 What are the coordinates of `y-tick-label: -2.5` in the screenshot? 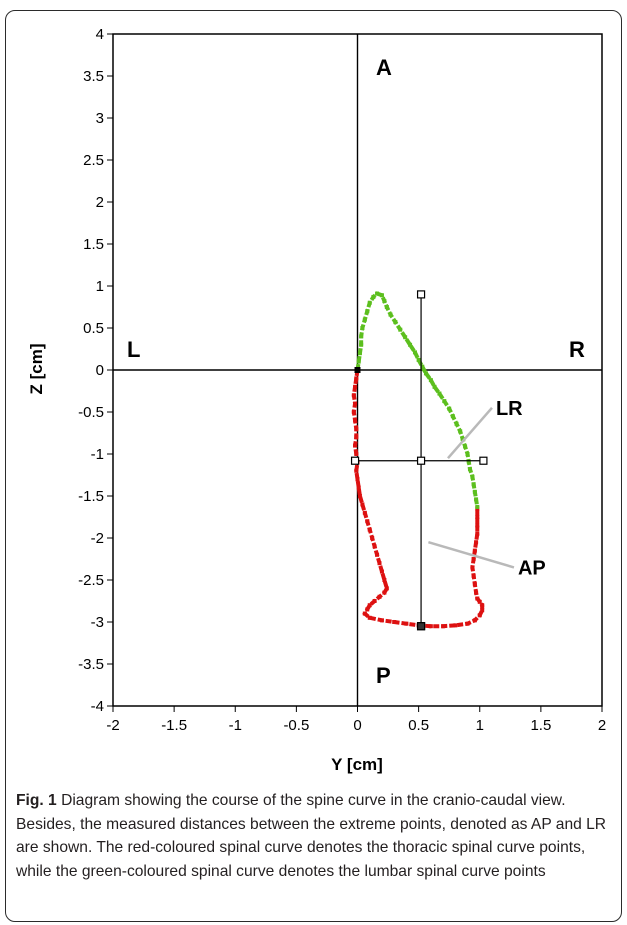 It's located at (91, 580).